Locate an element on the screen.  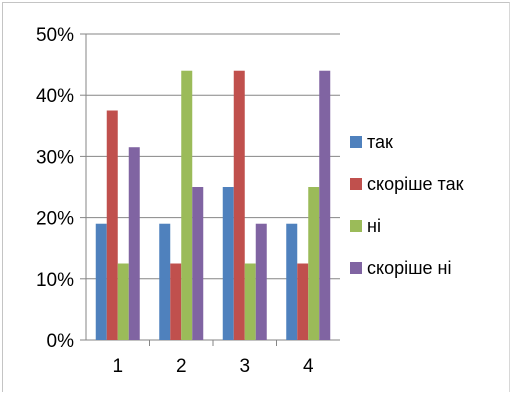
legend-label-2: скоріше так is located at coordinates (415, 184).